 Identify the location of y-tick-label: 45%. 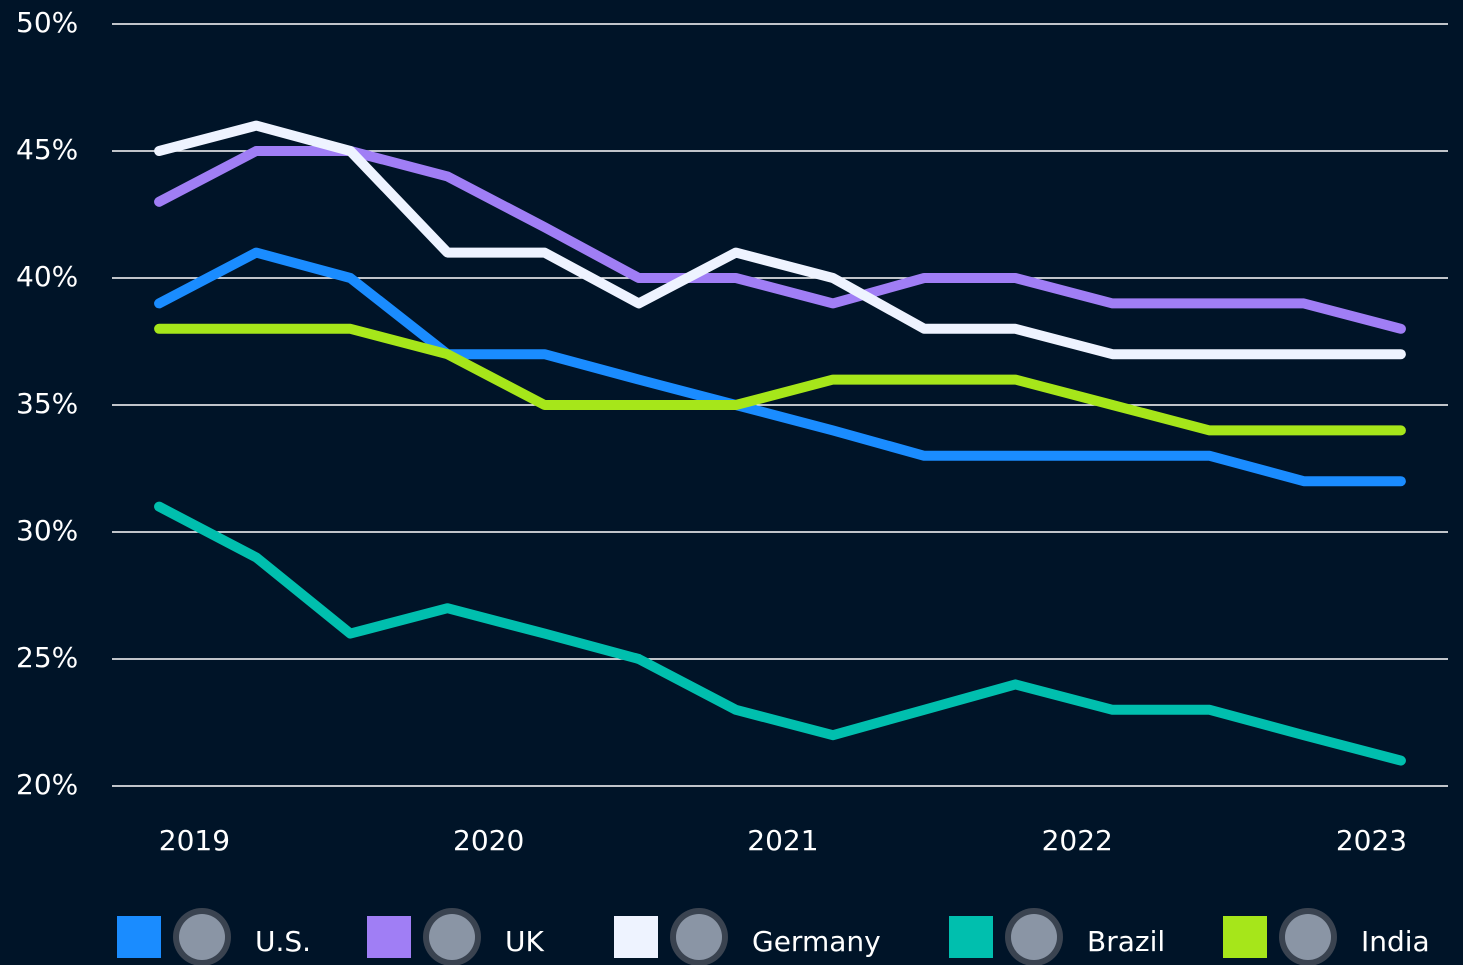
(47, 149).